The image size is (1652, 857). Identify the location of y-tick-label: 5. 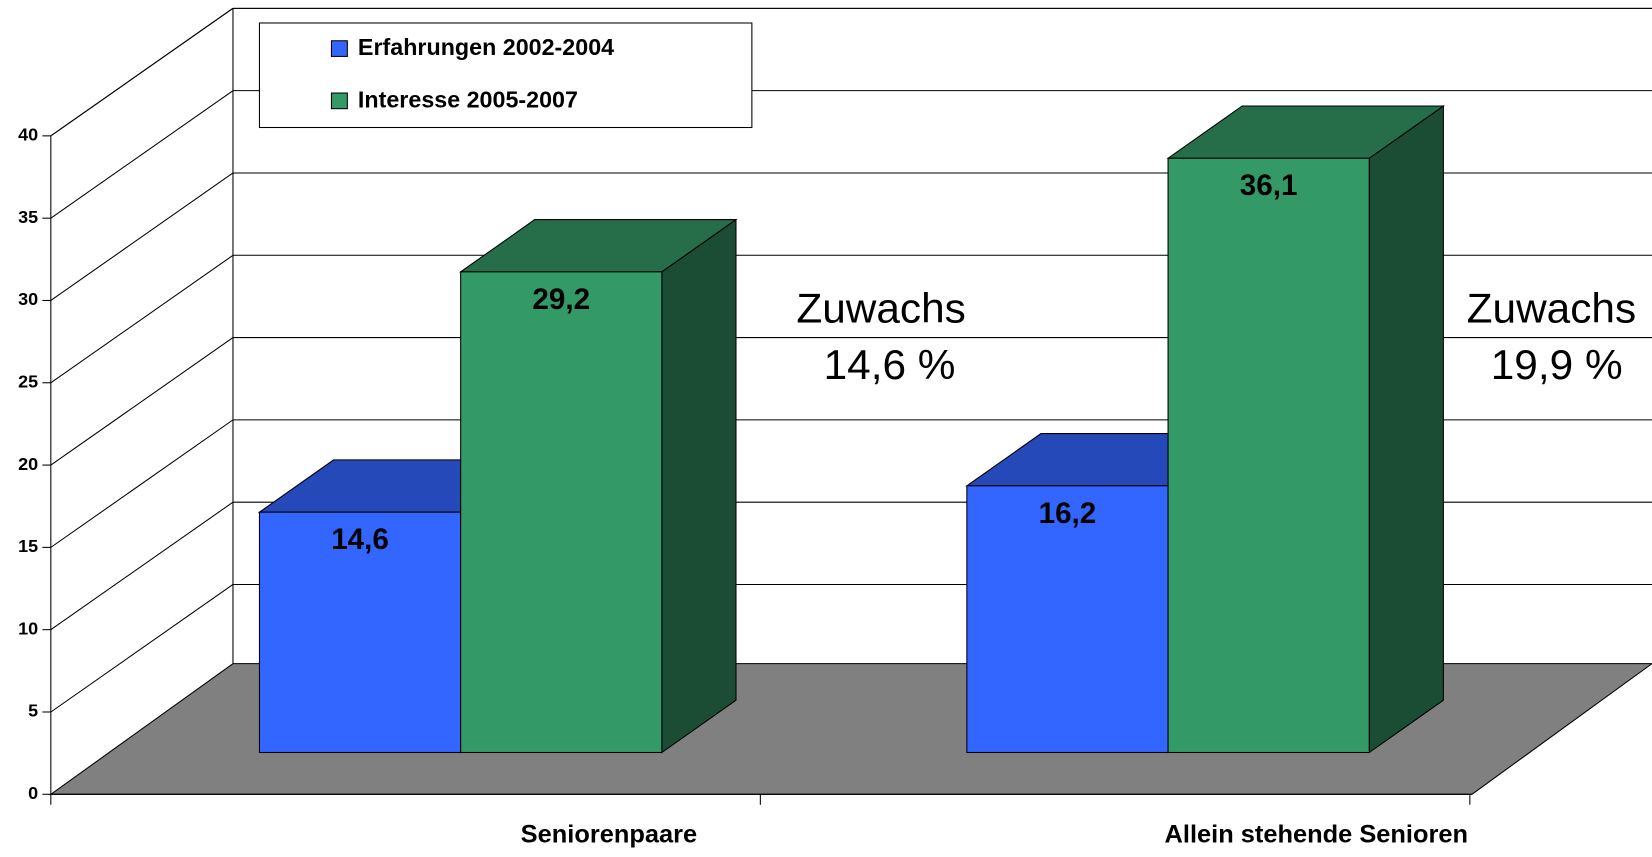
(33, 711).